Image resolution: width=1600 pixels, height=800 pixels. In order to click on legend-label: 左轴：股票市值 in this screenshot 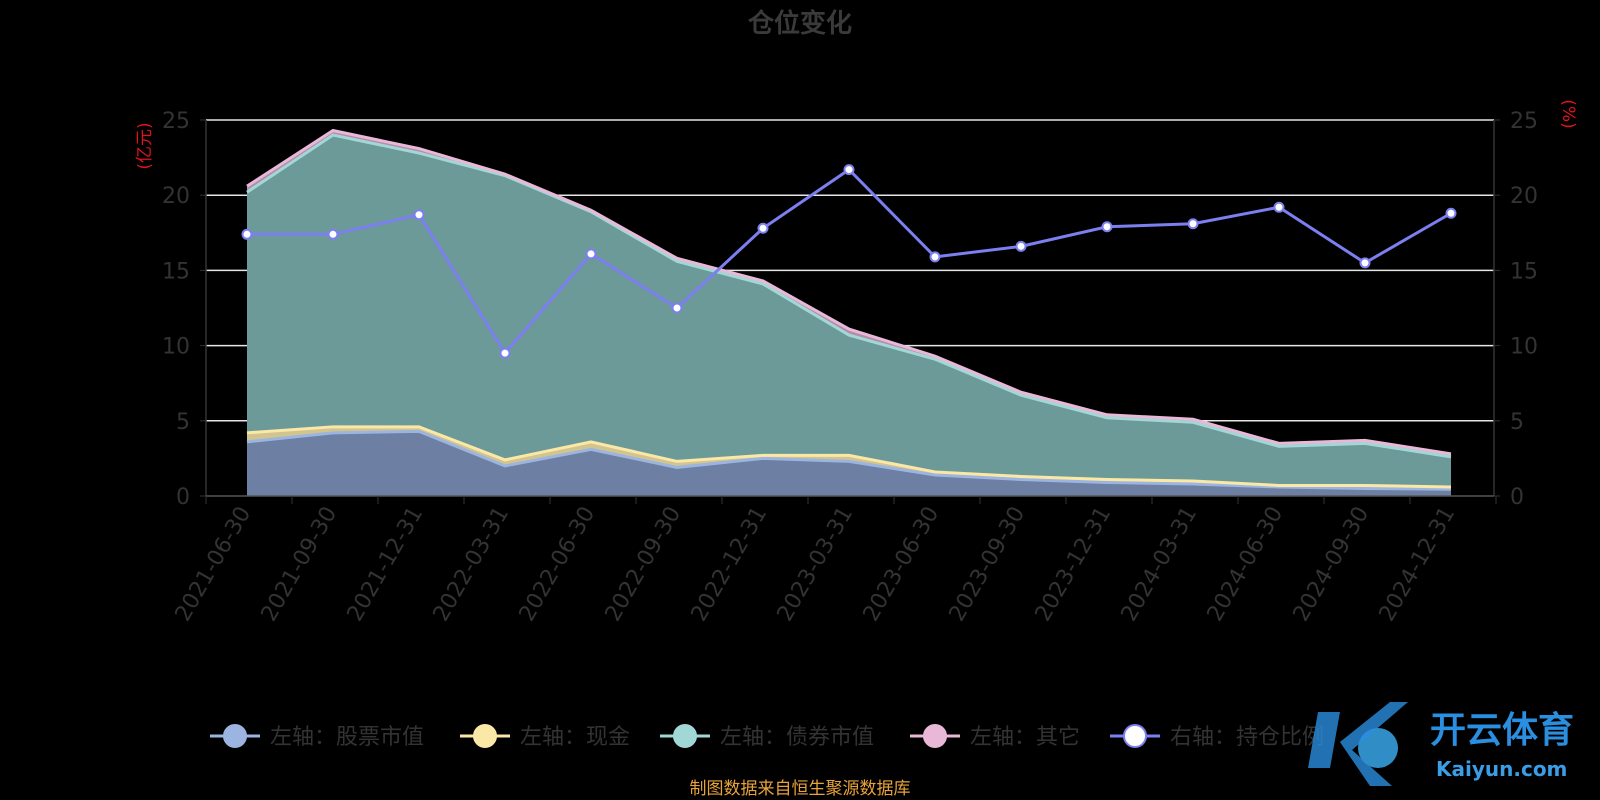, I will do `click(347, 737)`.